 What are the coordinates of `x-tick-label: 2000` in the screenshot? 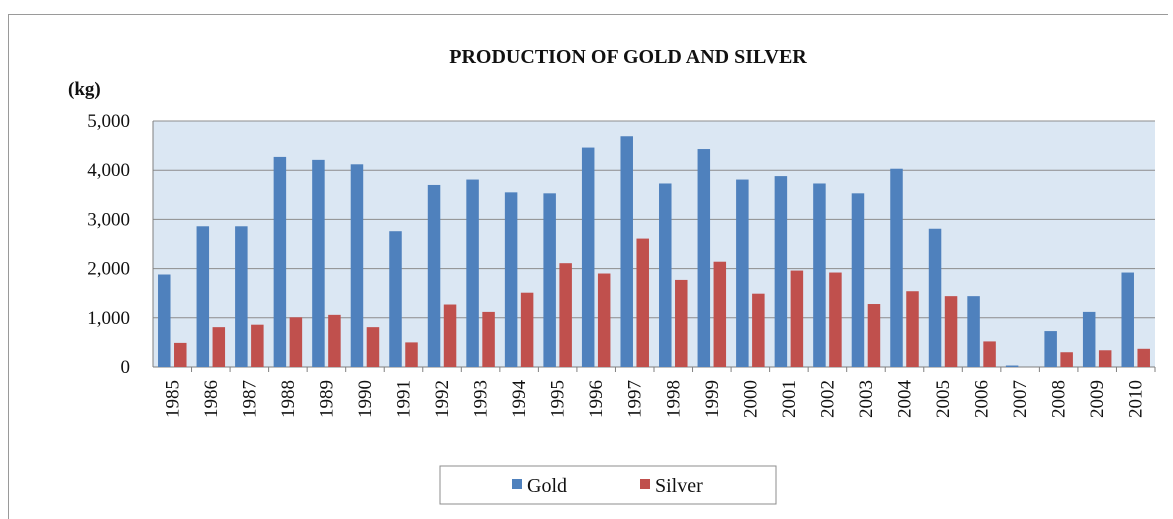 It's located at (750, 399).